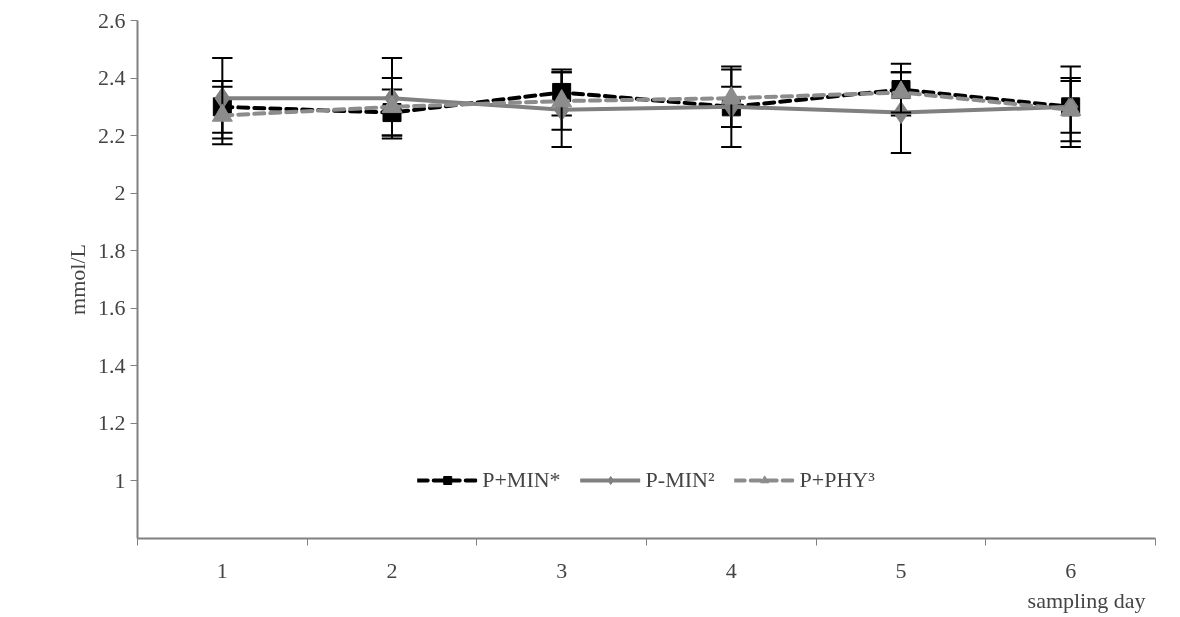 The image size is (1180, 617). I want to click on x-tick-label: 5, so click(901, 570).